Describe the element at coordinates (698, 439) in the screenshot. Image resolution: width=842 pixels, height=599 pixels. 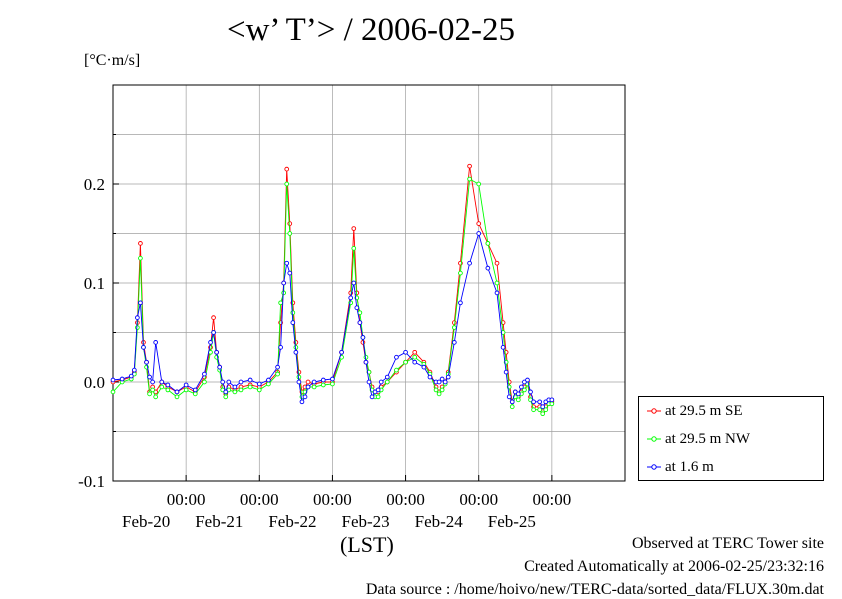
I see `legend-item-nw: at 29.5 m NW` at that location.